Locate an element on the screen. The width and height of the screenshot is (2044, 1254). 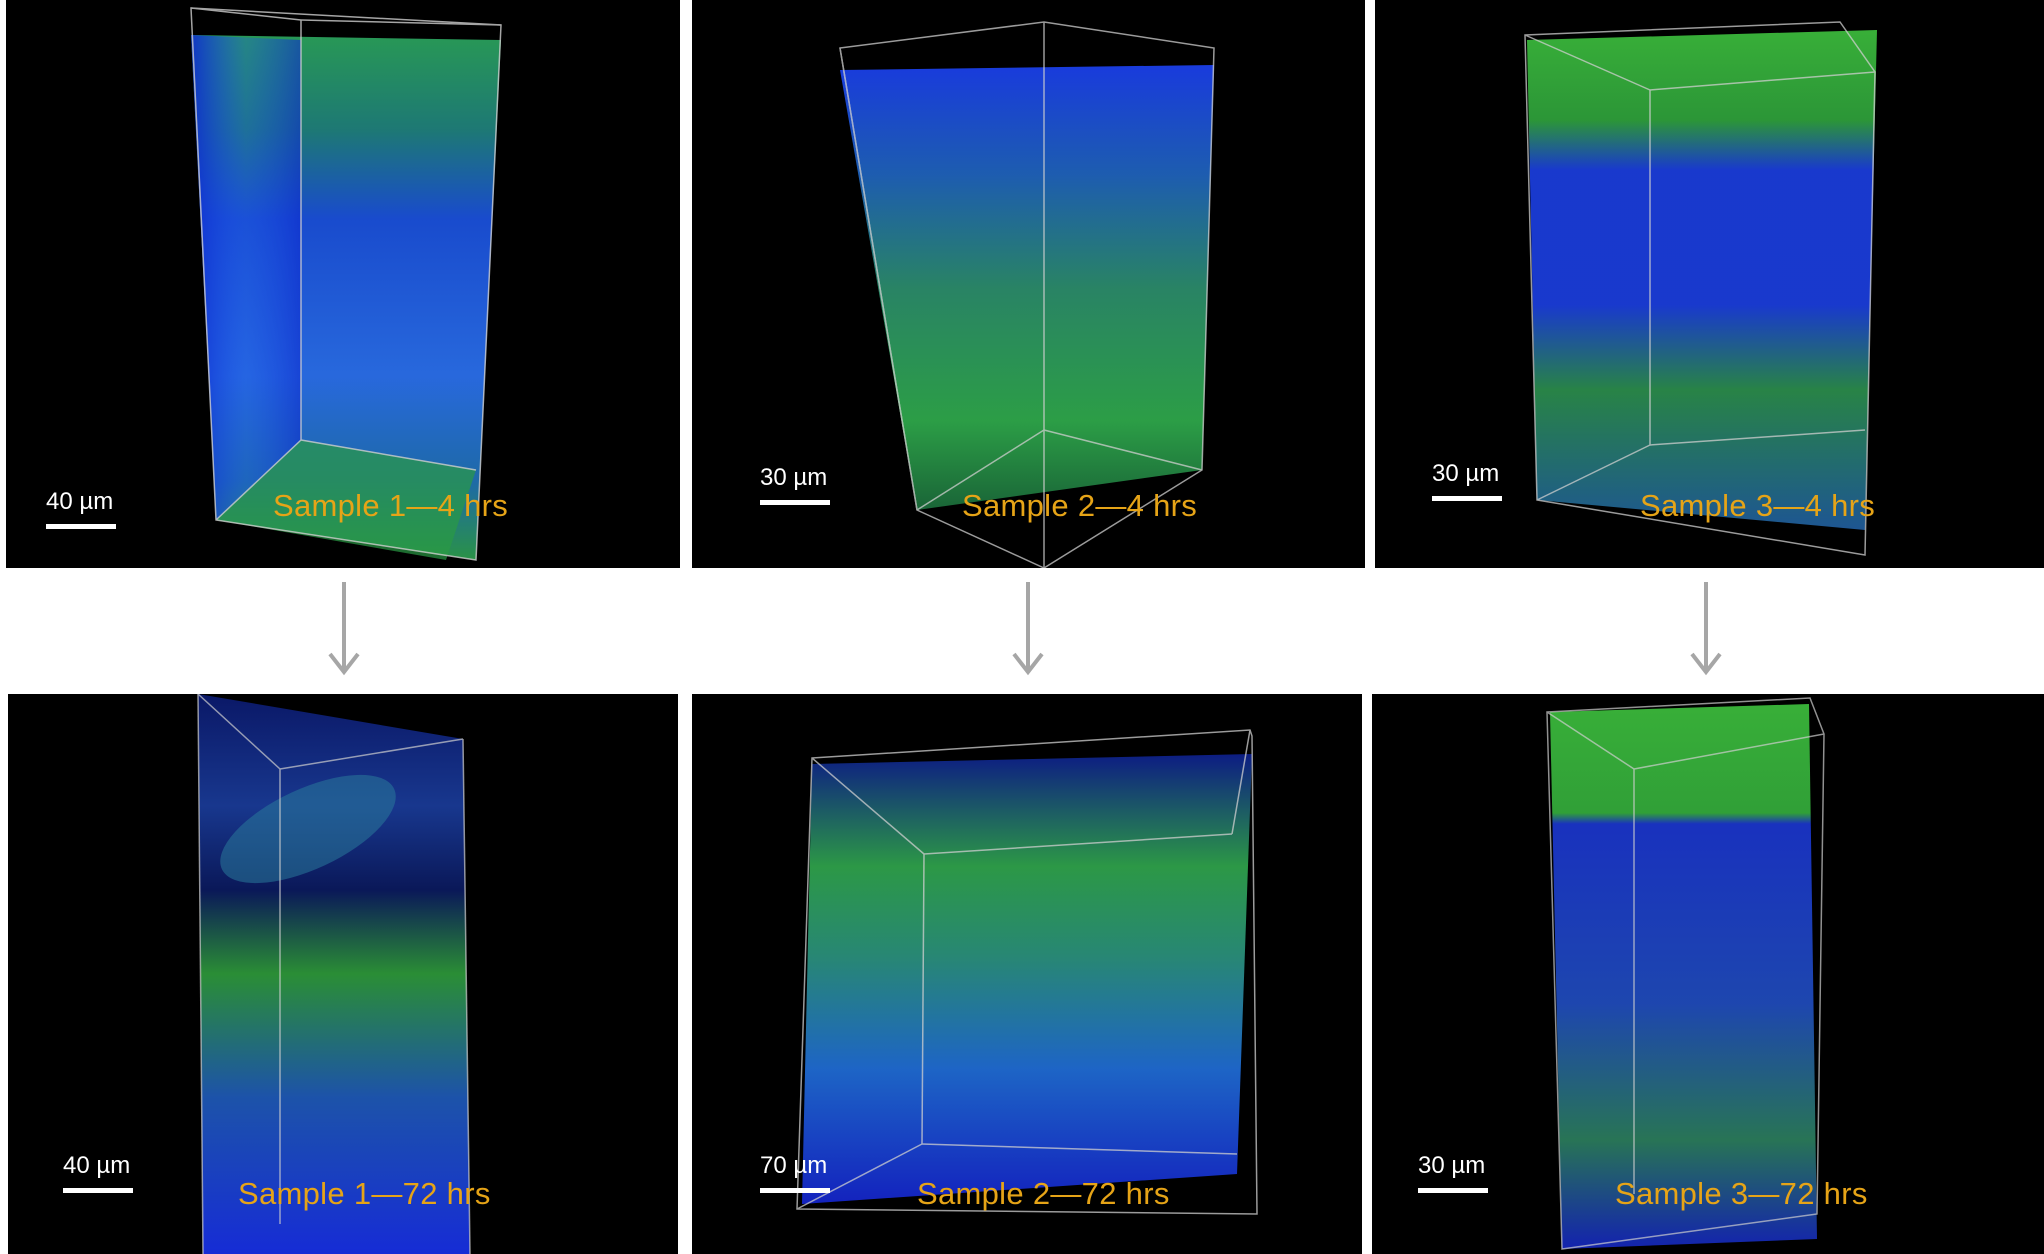
panel-label: Sample 2—72 hrs is located at coordinates (1043, 1193).